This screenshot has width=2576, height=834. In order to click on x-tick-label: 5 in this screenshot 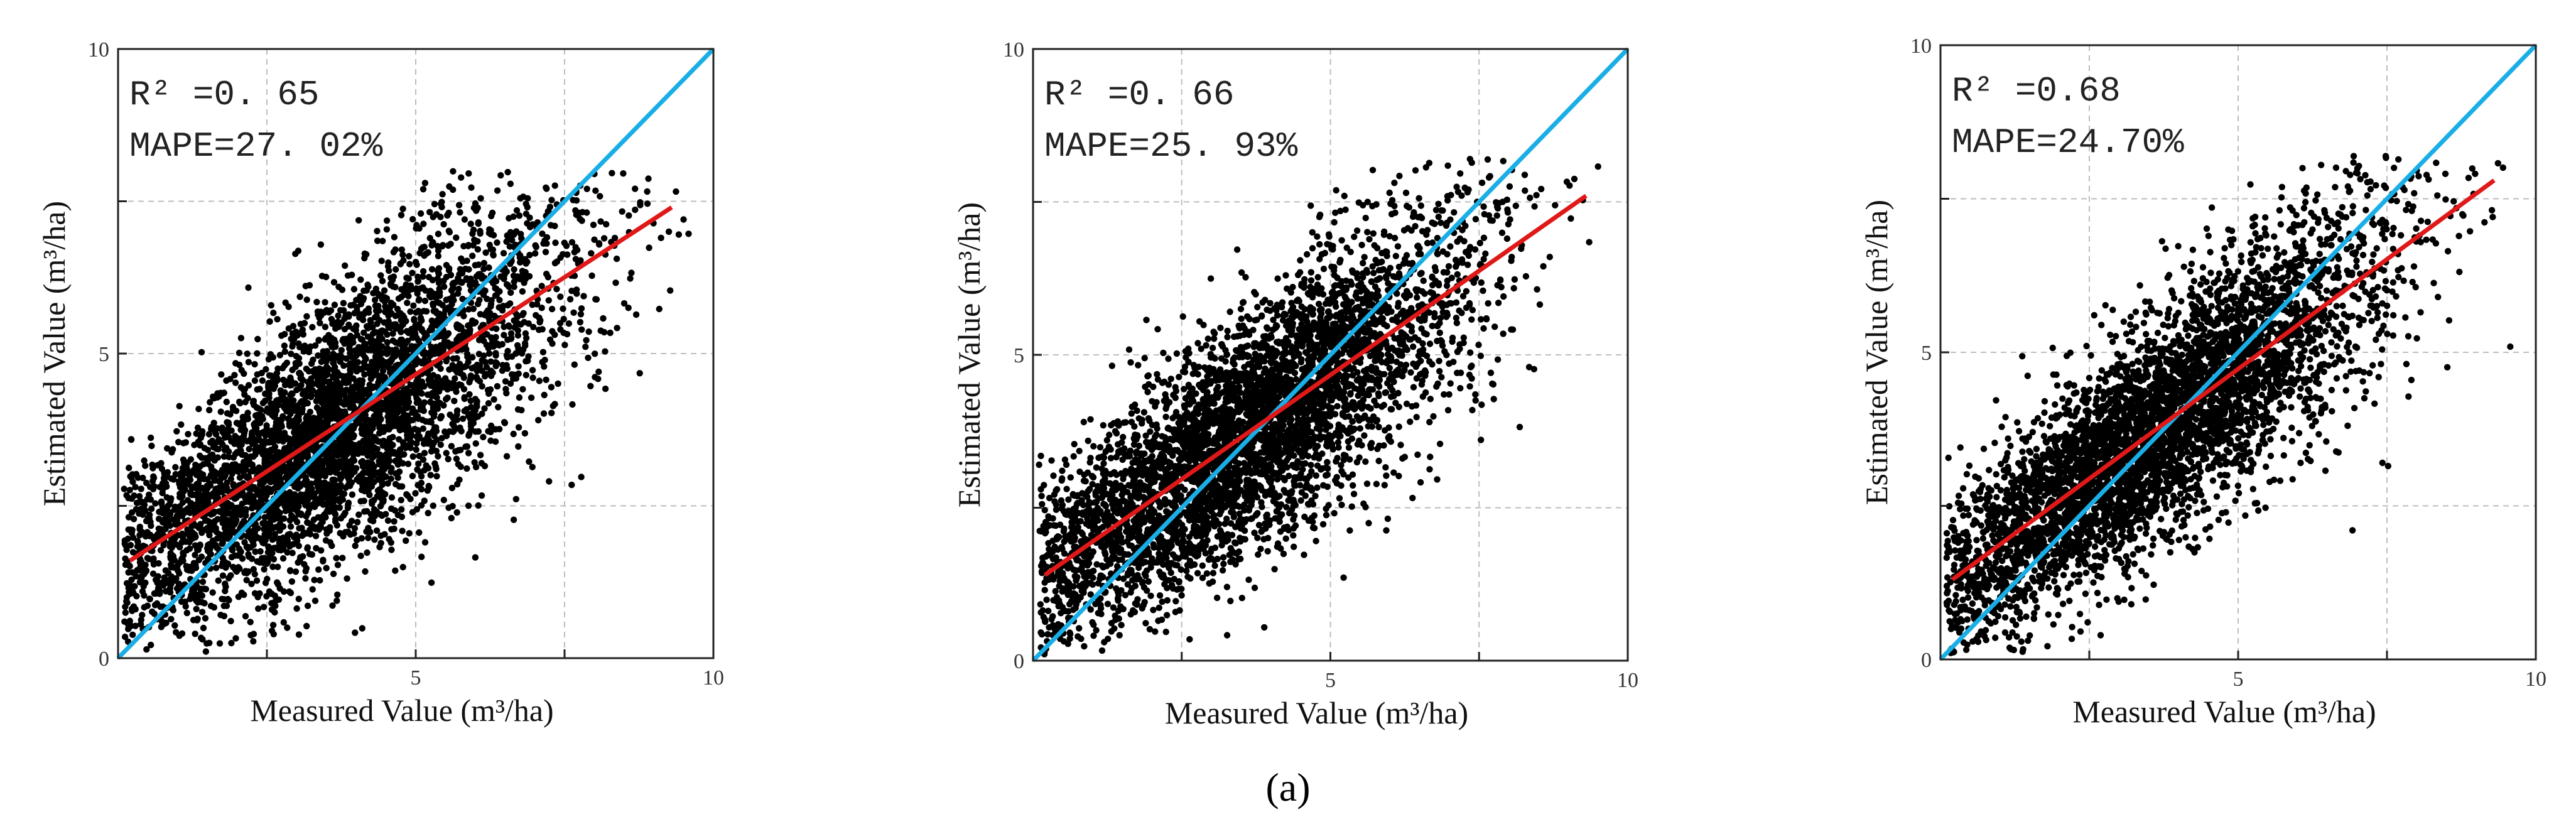, I will do `click(416, 678)`.